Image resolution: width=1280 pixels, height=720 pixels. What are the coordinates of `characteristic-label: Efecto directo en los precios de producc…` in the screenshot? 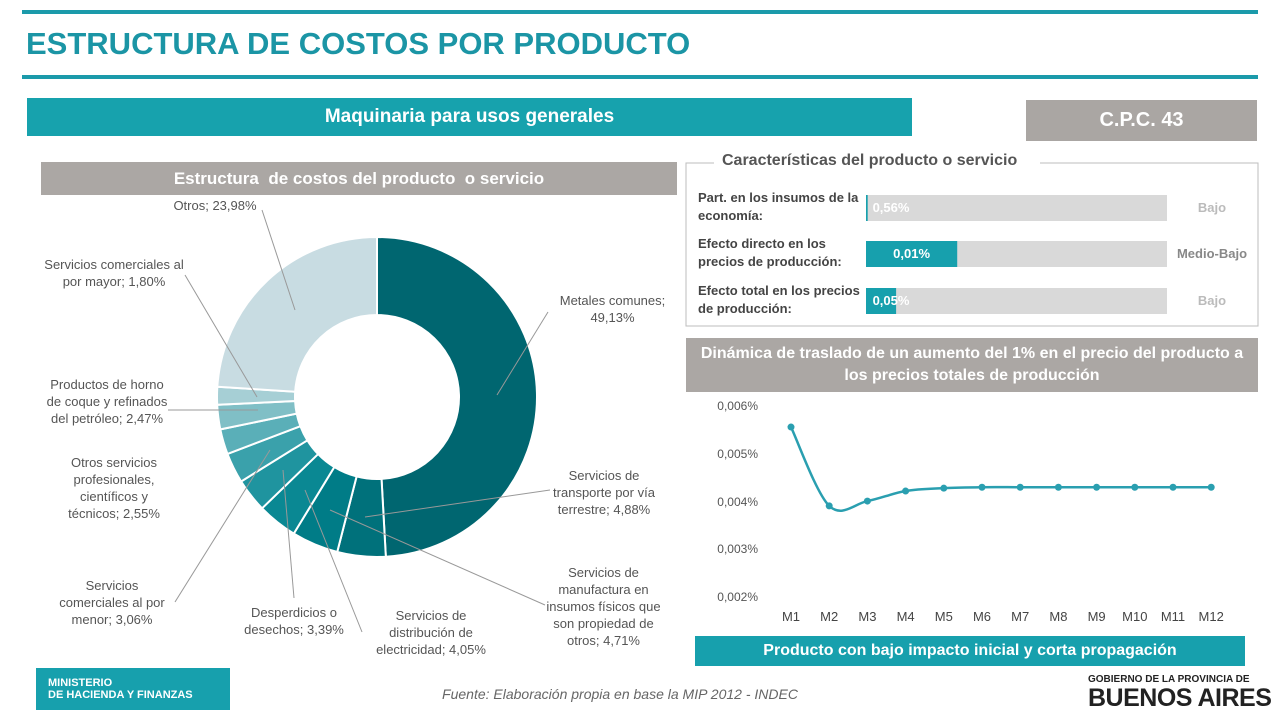 It's located at (770, 252).